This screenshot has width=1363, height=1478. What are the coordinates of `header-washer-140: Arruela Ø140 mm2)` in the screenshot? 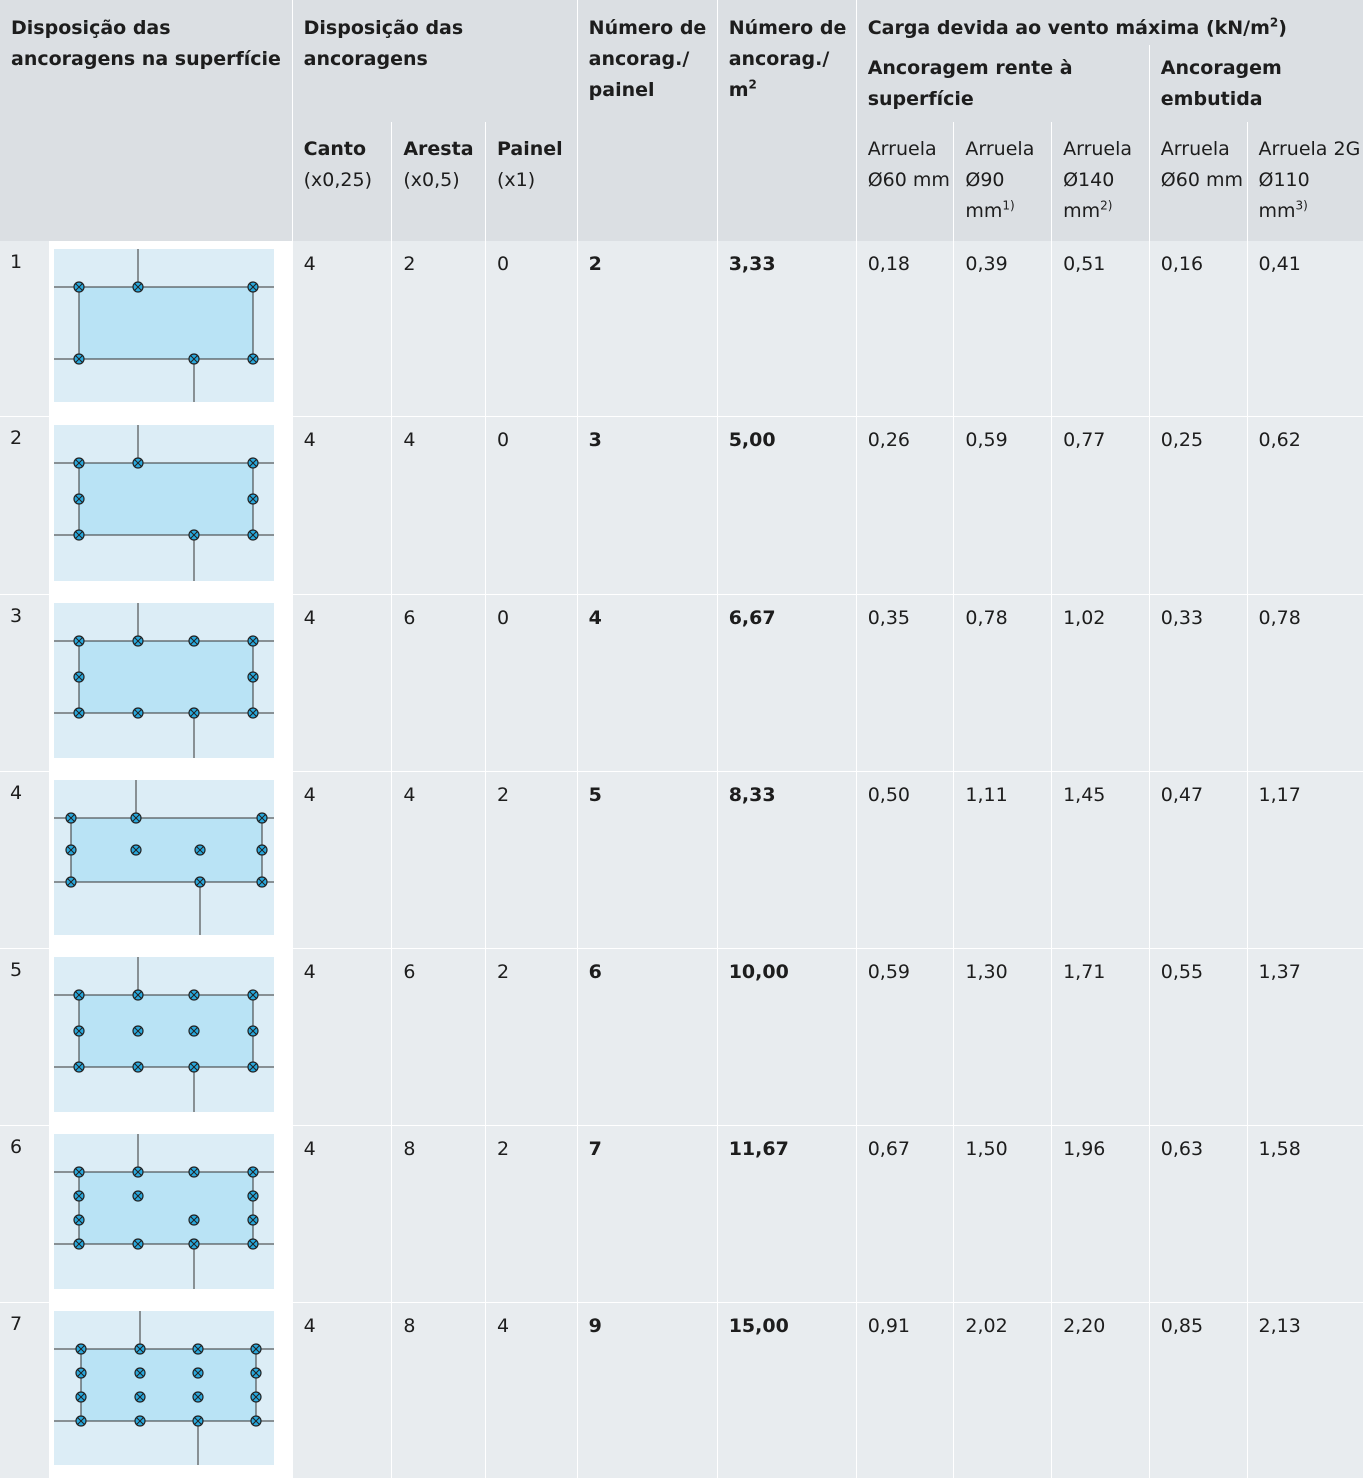 It's located at (1100, 181).